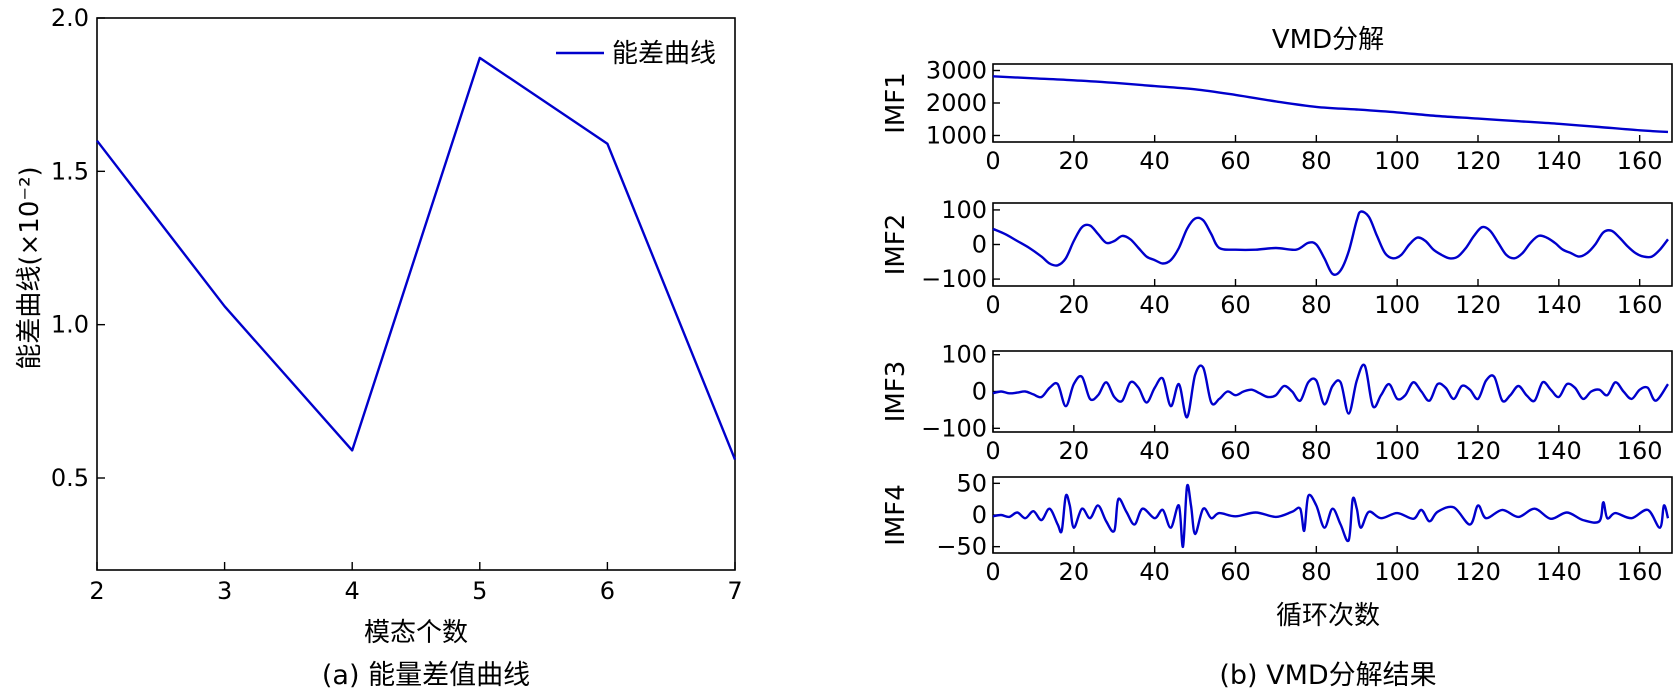 The image size is (1675, 697). What do you see at coordinates (971, 483) in the screenshot?
I see `imf-y-tick-label: 50` at bounding box center [971, 483].